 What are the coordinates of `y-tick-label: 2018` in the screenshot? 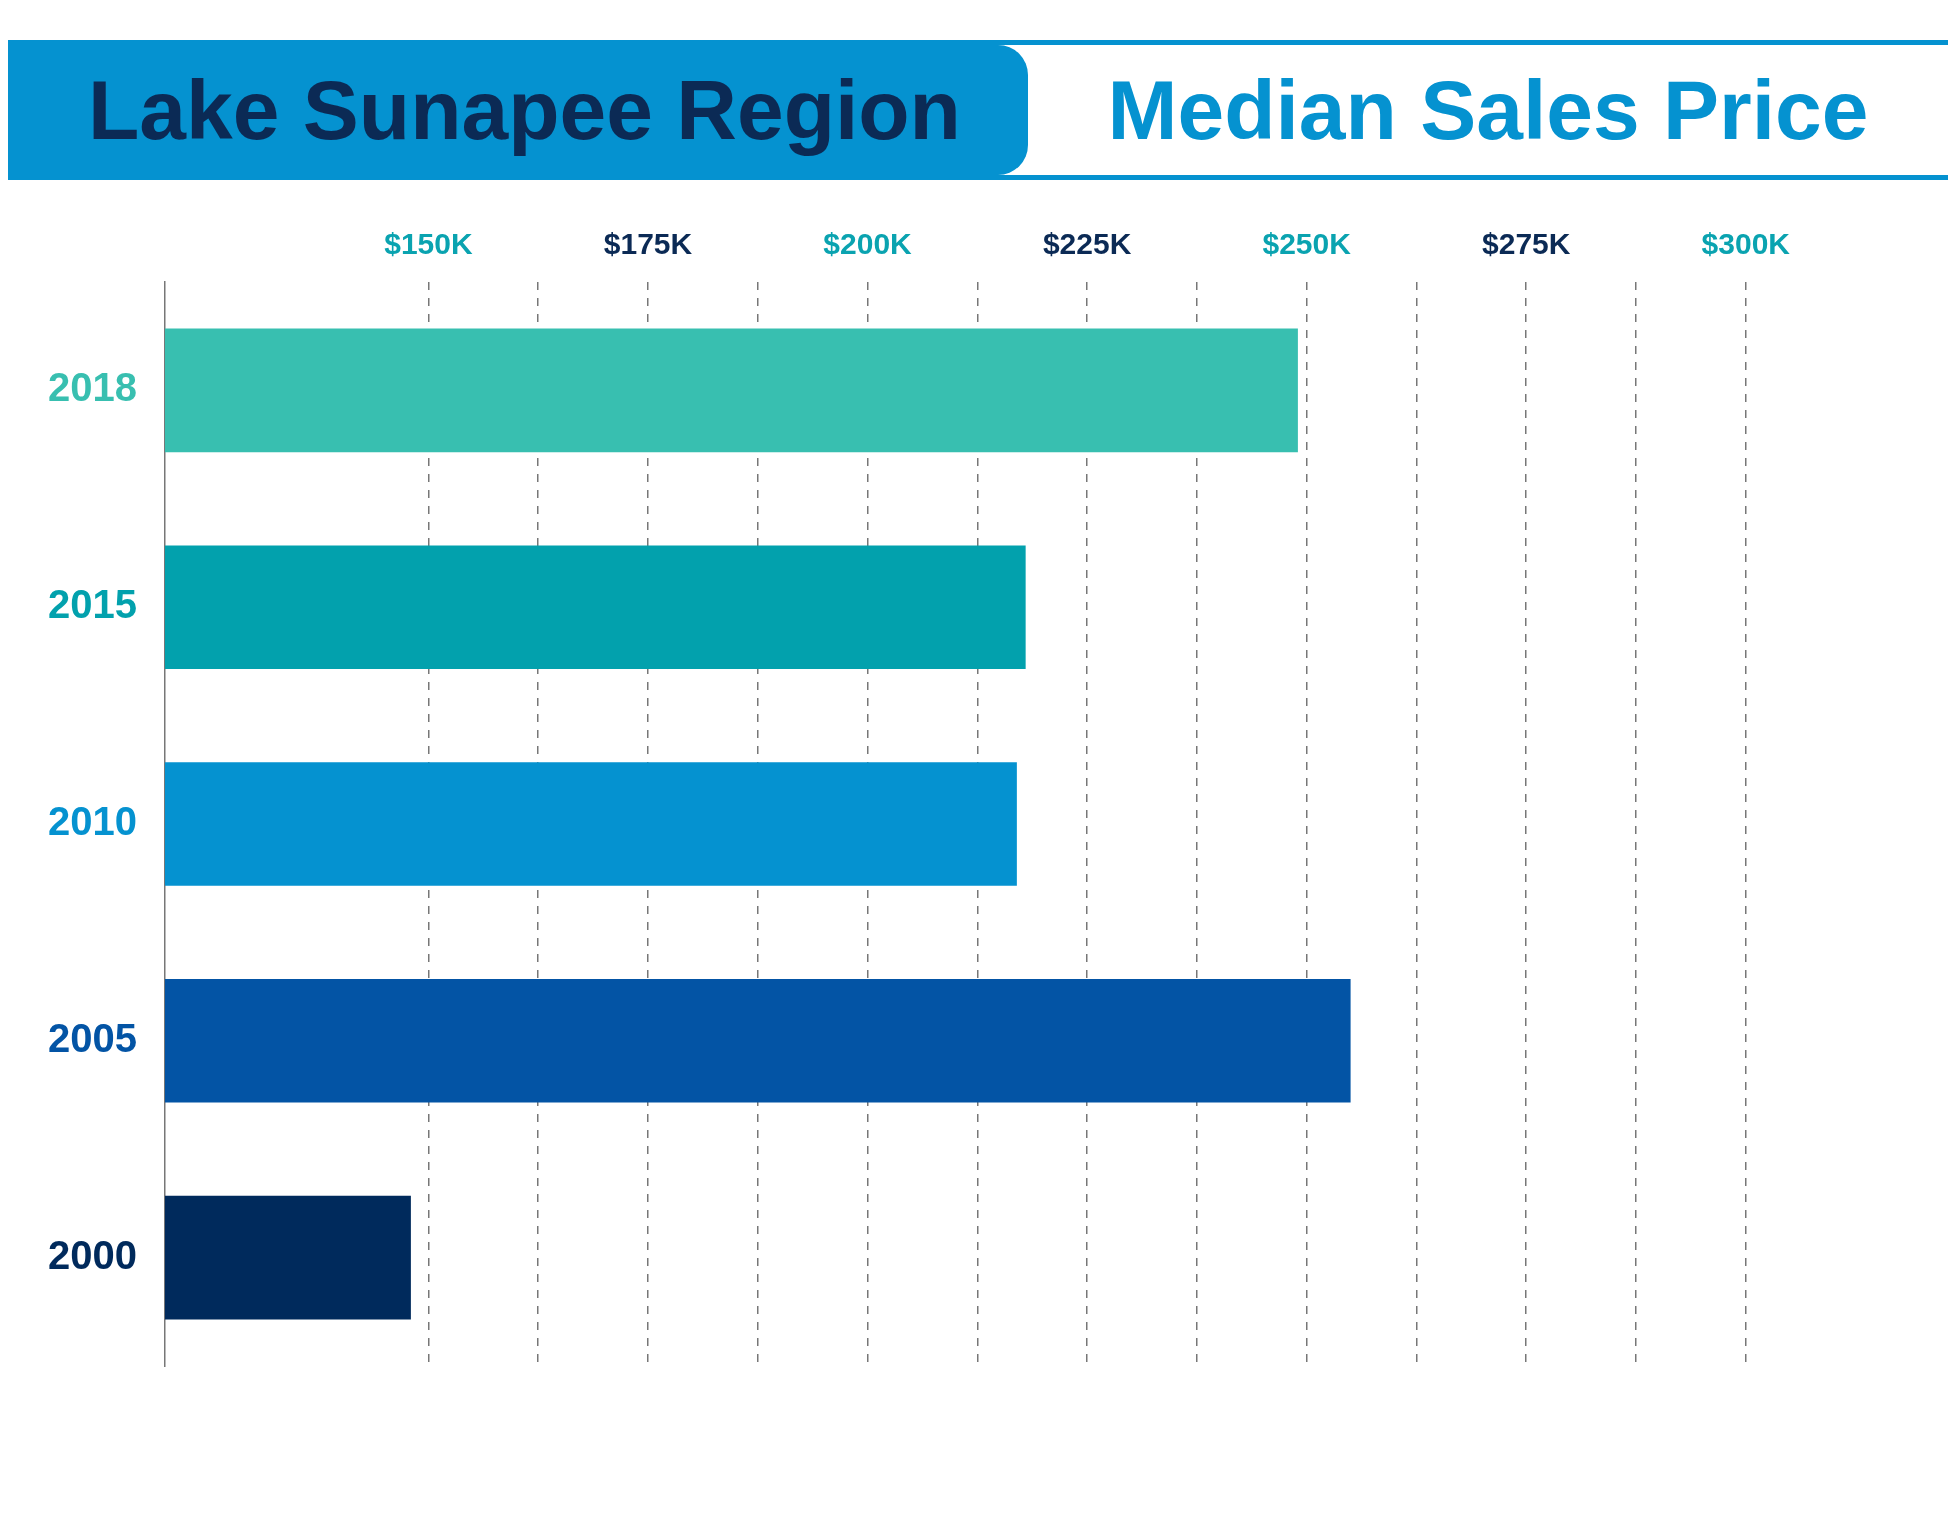 It's located at (92, 387).